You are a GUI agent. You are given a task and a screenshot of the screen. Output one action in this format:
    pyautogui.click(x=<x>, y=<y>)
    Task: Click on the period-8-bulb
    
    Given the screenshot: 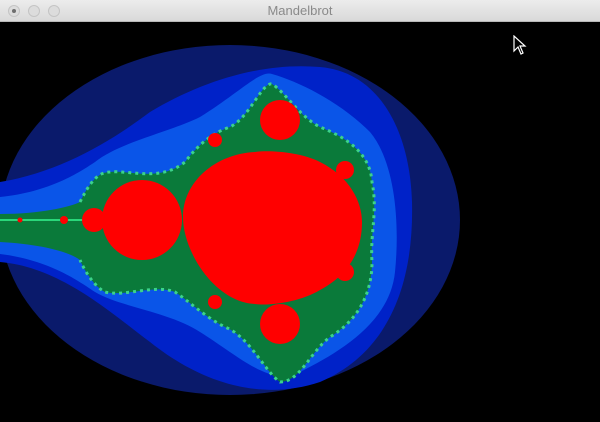 What is the action you would take?
    pyautogui.click(x=64, y=220)
    